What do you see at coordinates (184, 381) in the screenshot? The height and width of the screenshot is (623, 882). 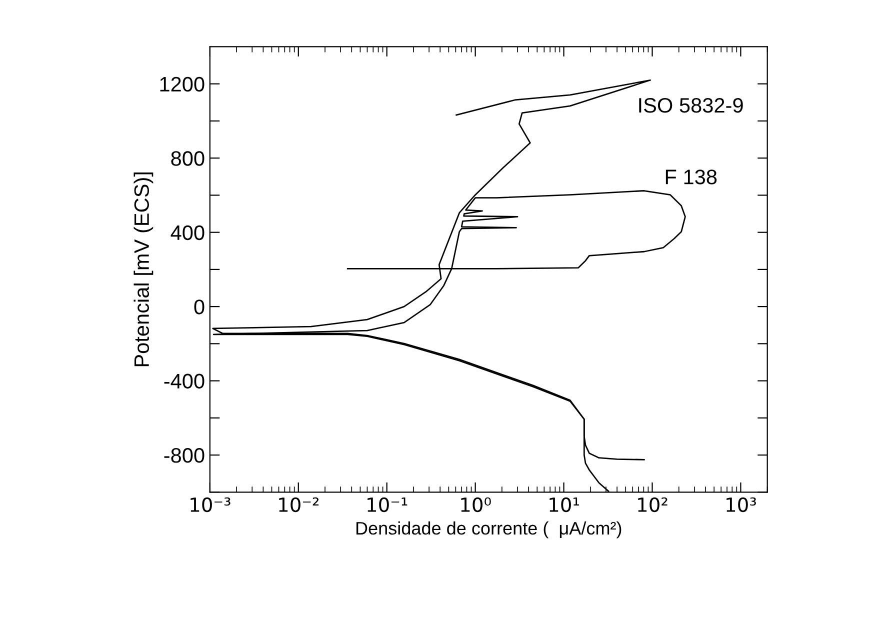 I see `y-tick-label: -400` at bounding box center [184, 381].